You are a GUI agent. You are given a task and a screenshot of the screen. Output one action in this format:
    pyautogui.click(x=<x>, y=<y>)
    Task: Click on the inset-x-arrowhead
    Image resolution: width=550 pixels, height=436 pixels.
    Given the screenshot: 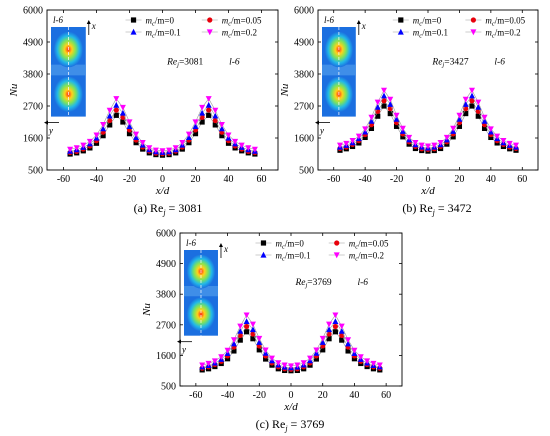 What is the action you would take?
    pyautogui.click(x=358, y=22)
    